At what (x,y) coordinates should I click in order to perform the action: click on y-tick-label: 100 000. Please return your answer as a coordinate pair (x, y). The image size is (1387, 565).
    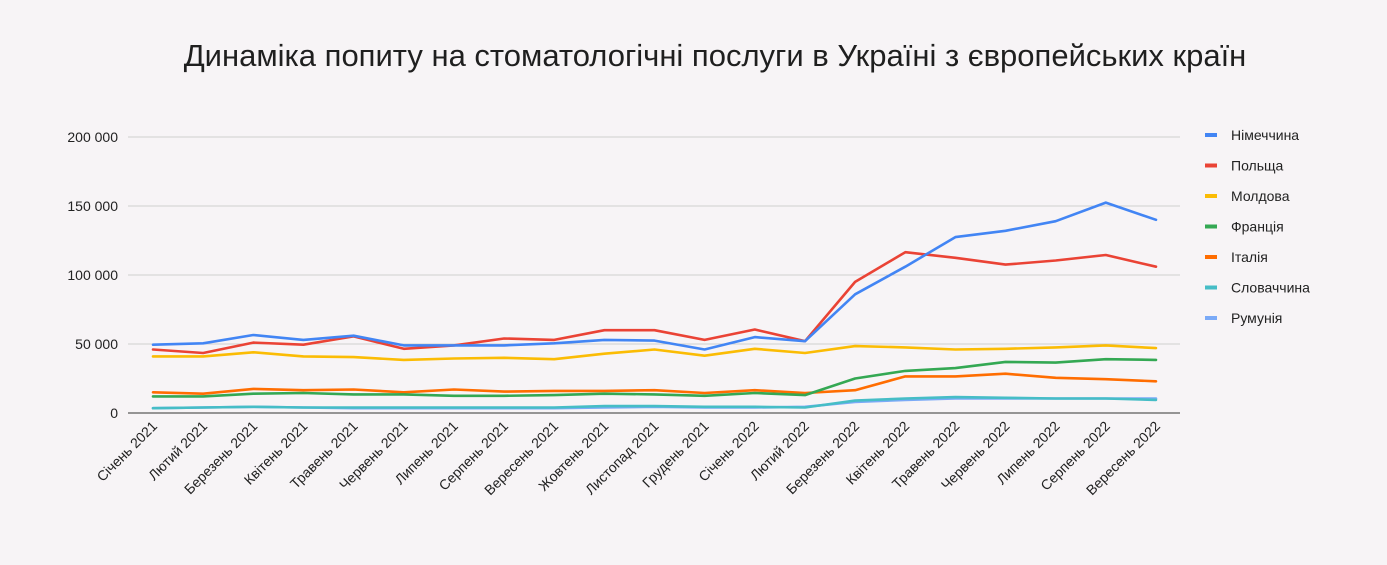
    Looking at the image, I should click on (92, 275).